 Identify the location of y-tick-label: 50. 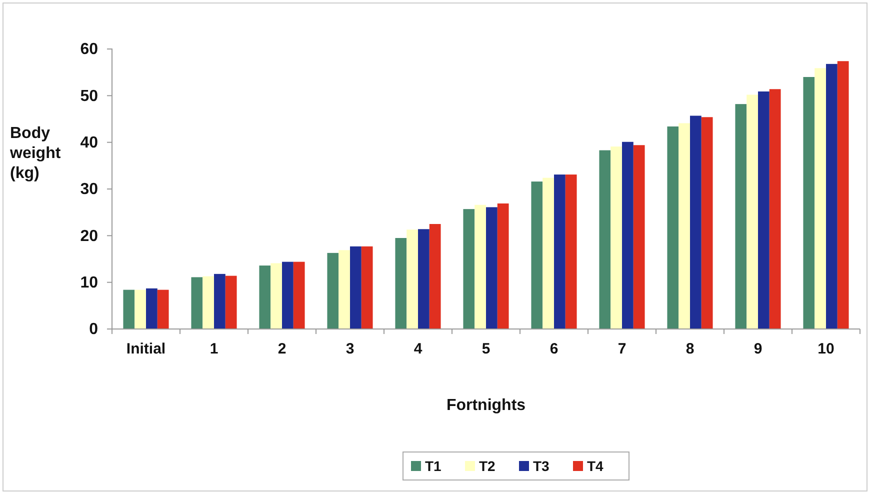
(89, 96).